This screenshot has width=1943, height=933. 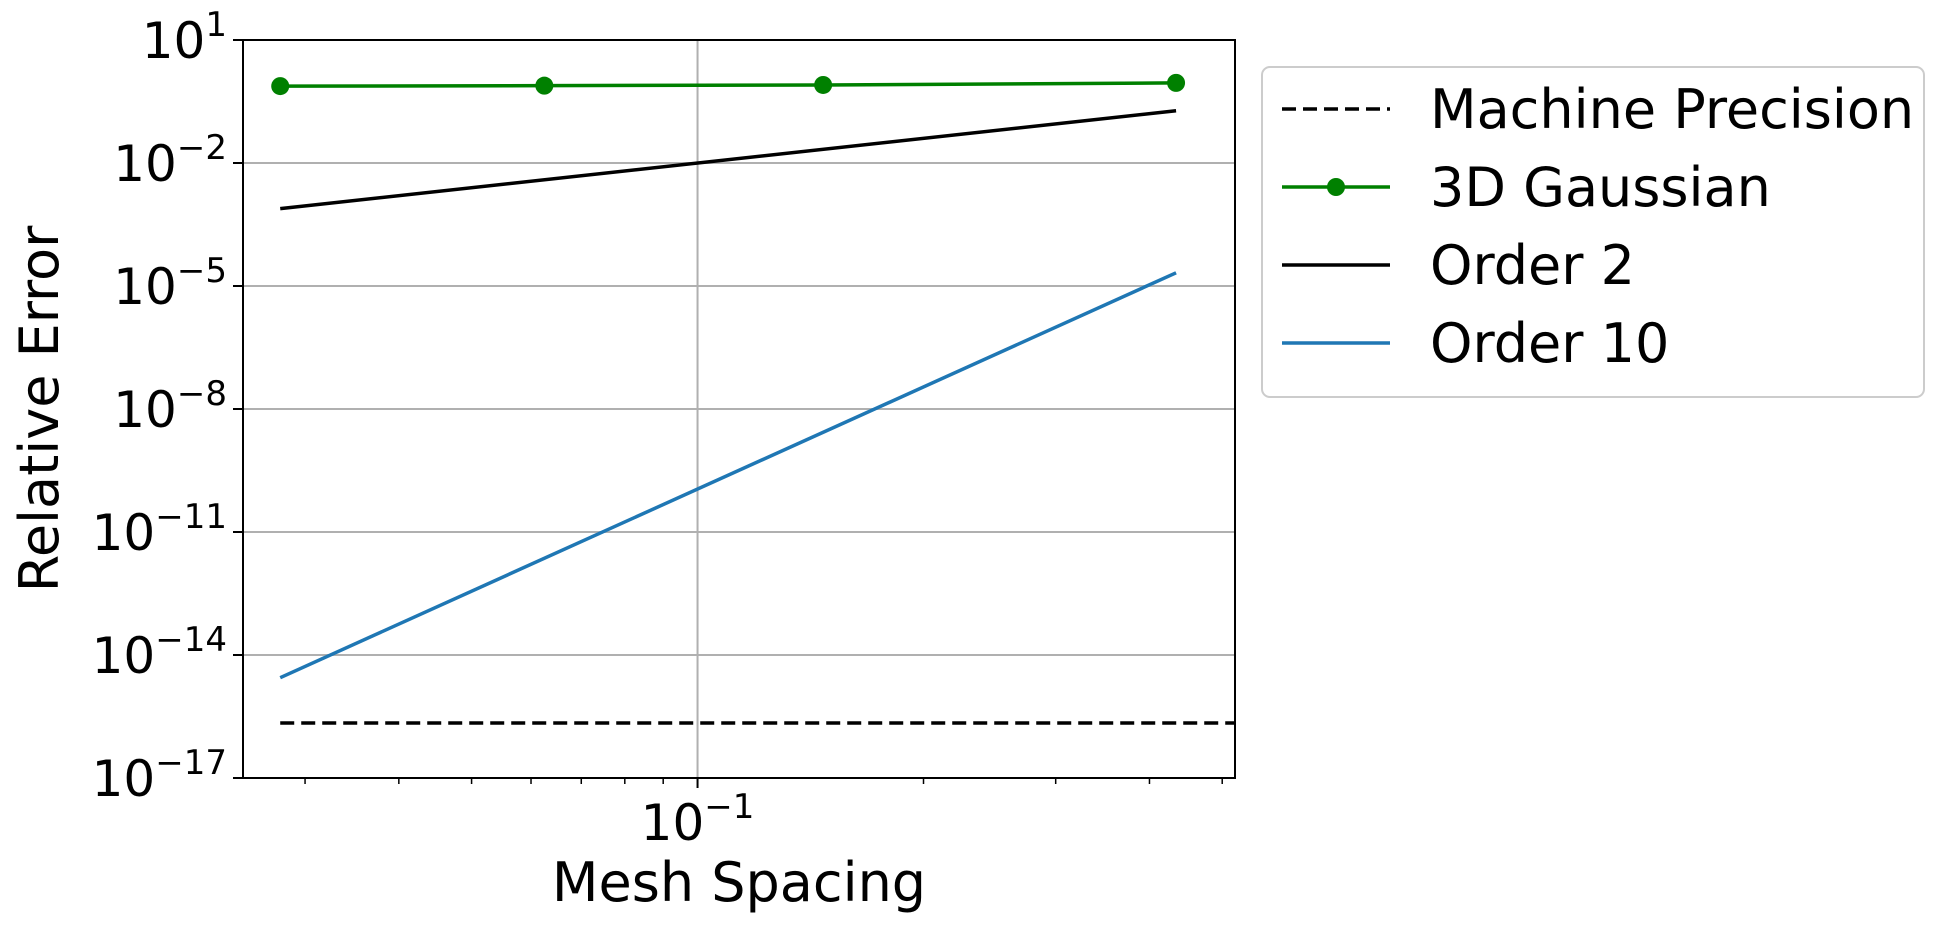 I want to click on x-axis-ticks: 10−1, so click(x=763, y=815).